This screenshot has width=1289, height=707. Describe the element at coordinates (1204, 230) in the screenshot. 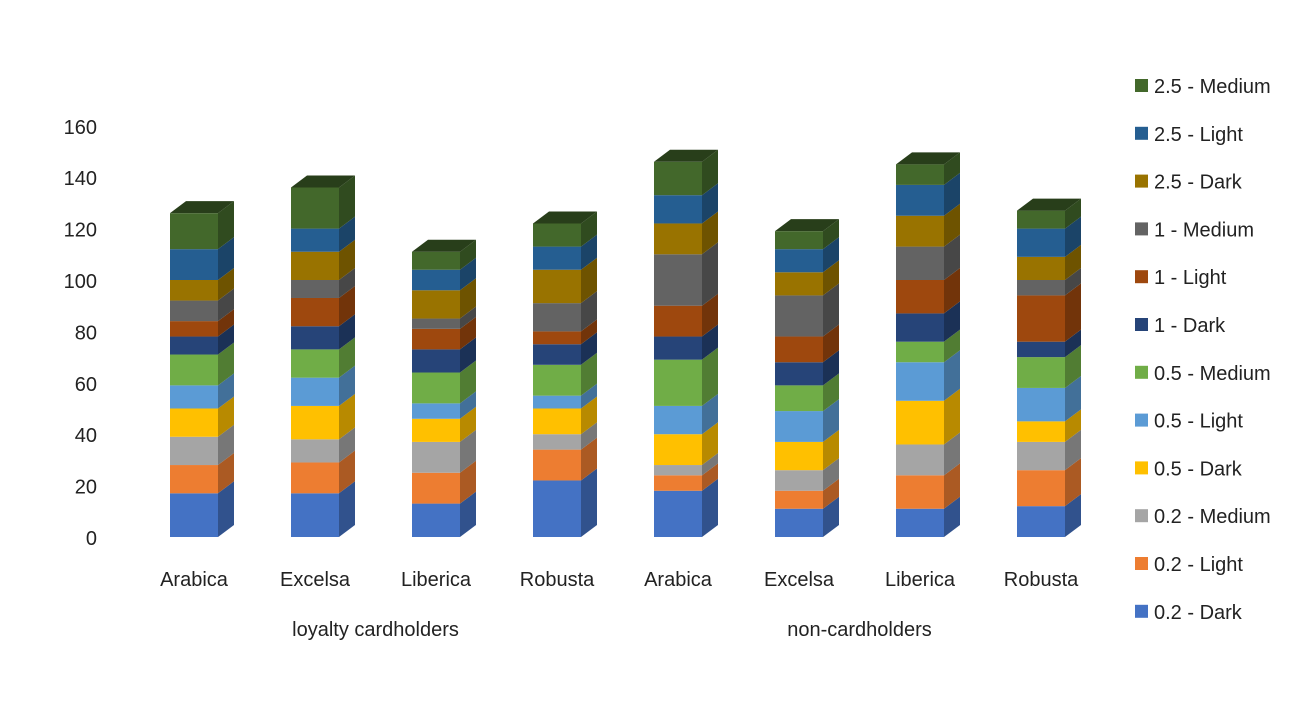

I see `legend-label: 1 - Medium` at that location.